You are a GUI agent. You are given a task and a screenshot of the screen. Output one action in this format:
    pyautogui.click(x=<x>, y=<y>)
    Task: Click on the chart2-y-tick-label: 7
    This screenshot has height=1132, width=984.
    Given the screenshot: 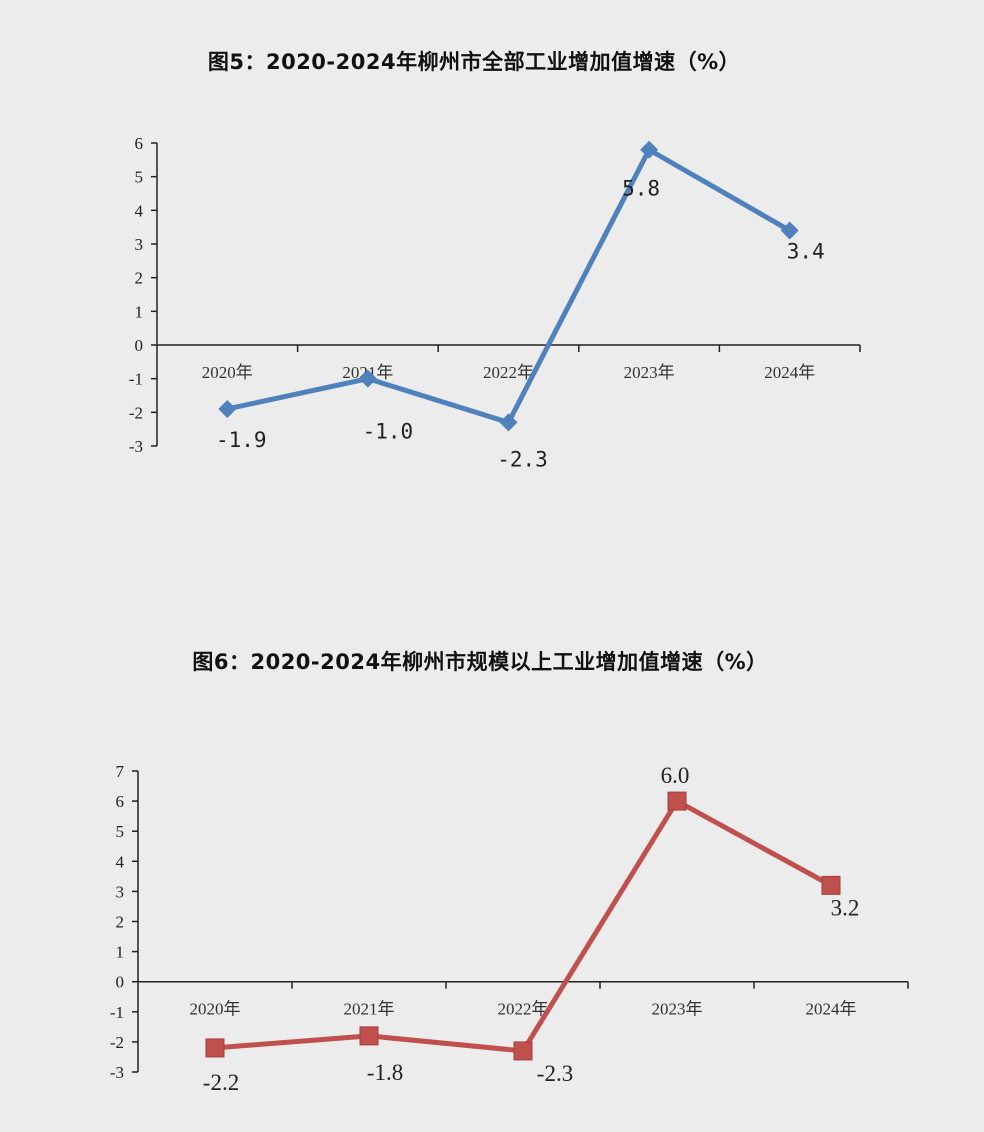 What is the action you would take?
    pyautogui.click(x=120, y=771)
    